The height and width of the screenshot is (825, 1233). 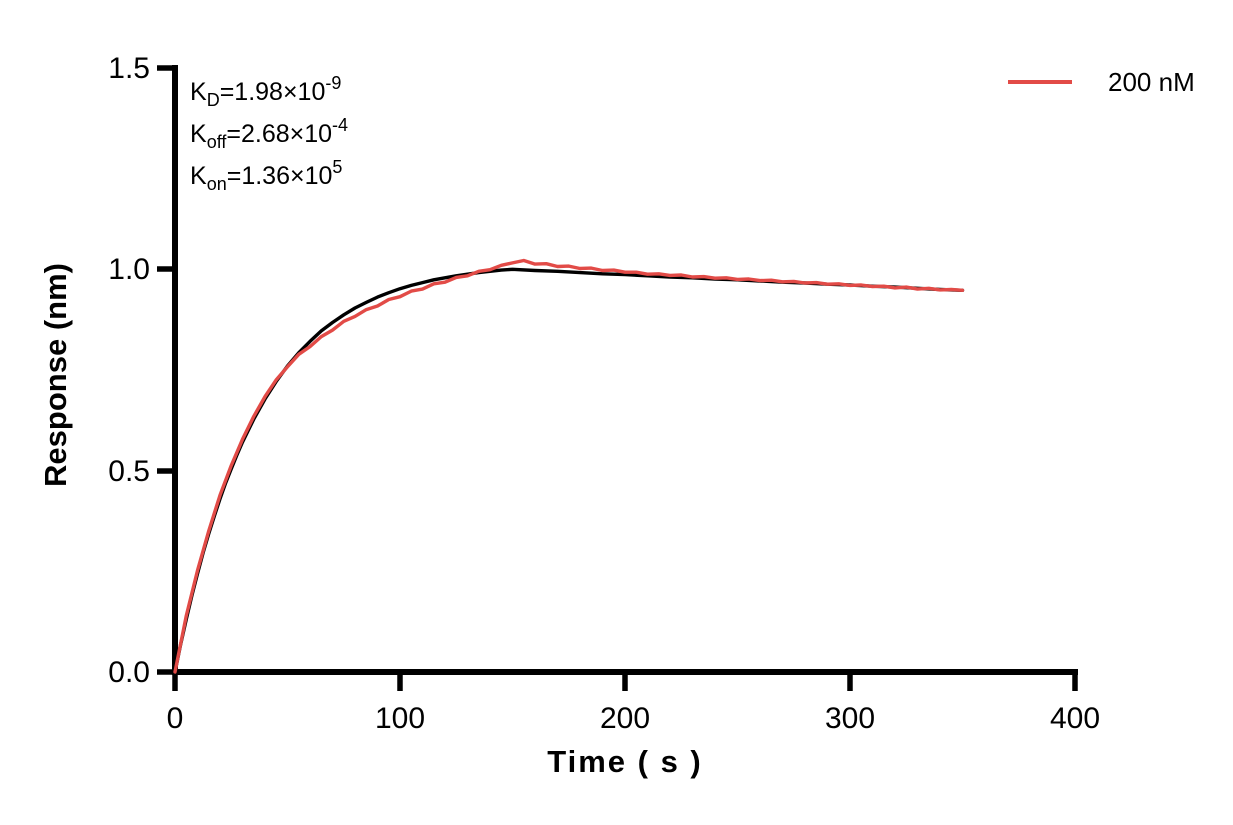 What do you see at coordinates (166, 370) in the screenshot?
I see `y-tick-marks` at bounding box center [166, 370].